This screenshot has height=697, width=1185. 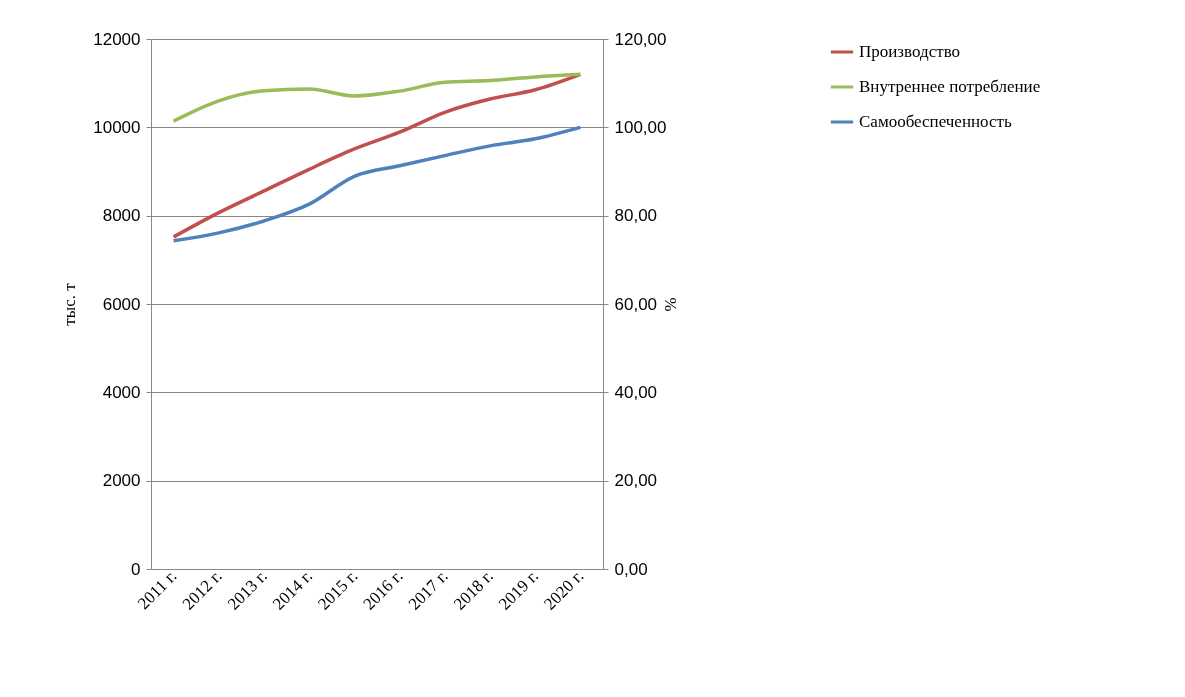 What do you see at coordinates (117, 39) in the screenshot?
I see `y-tick-label: 12000` at bounding box center [117, 39].